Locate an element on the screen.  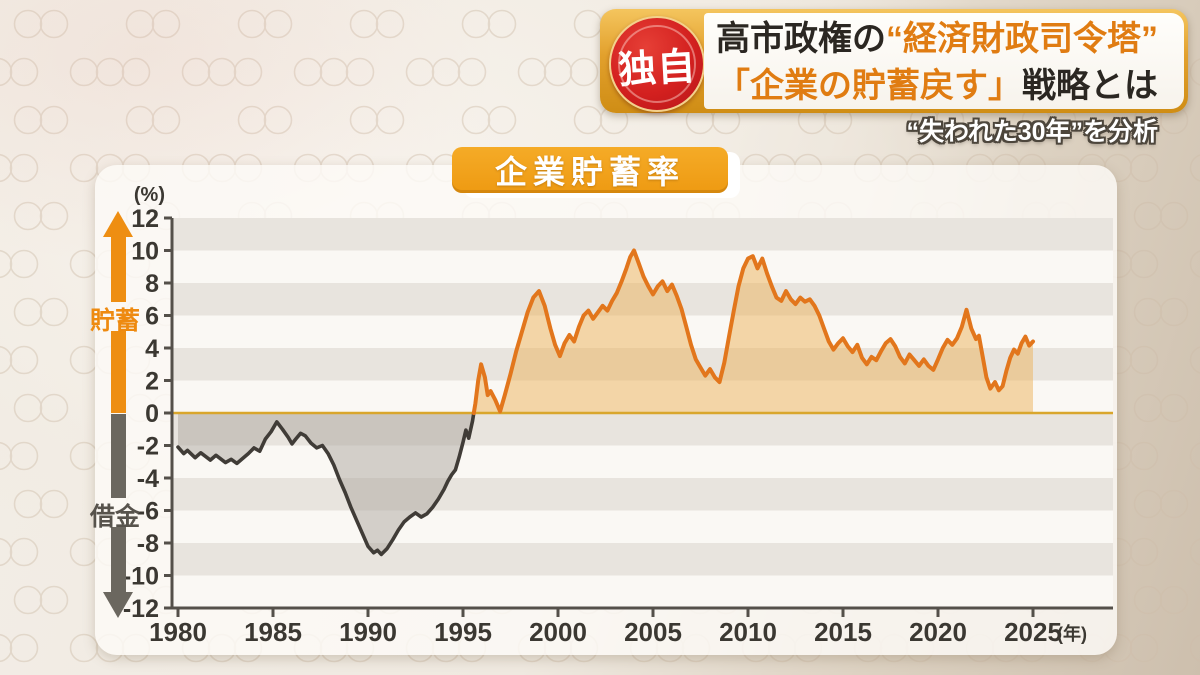
svg-text: 4 is located at coordinates (152, 349).